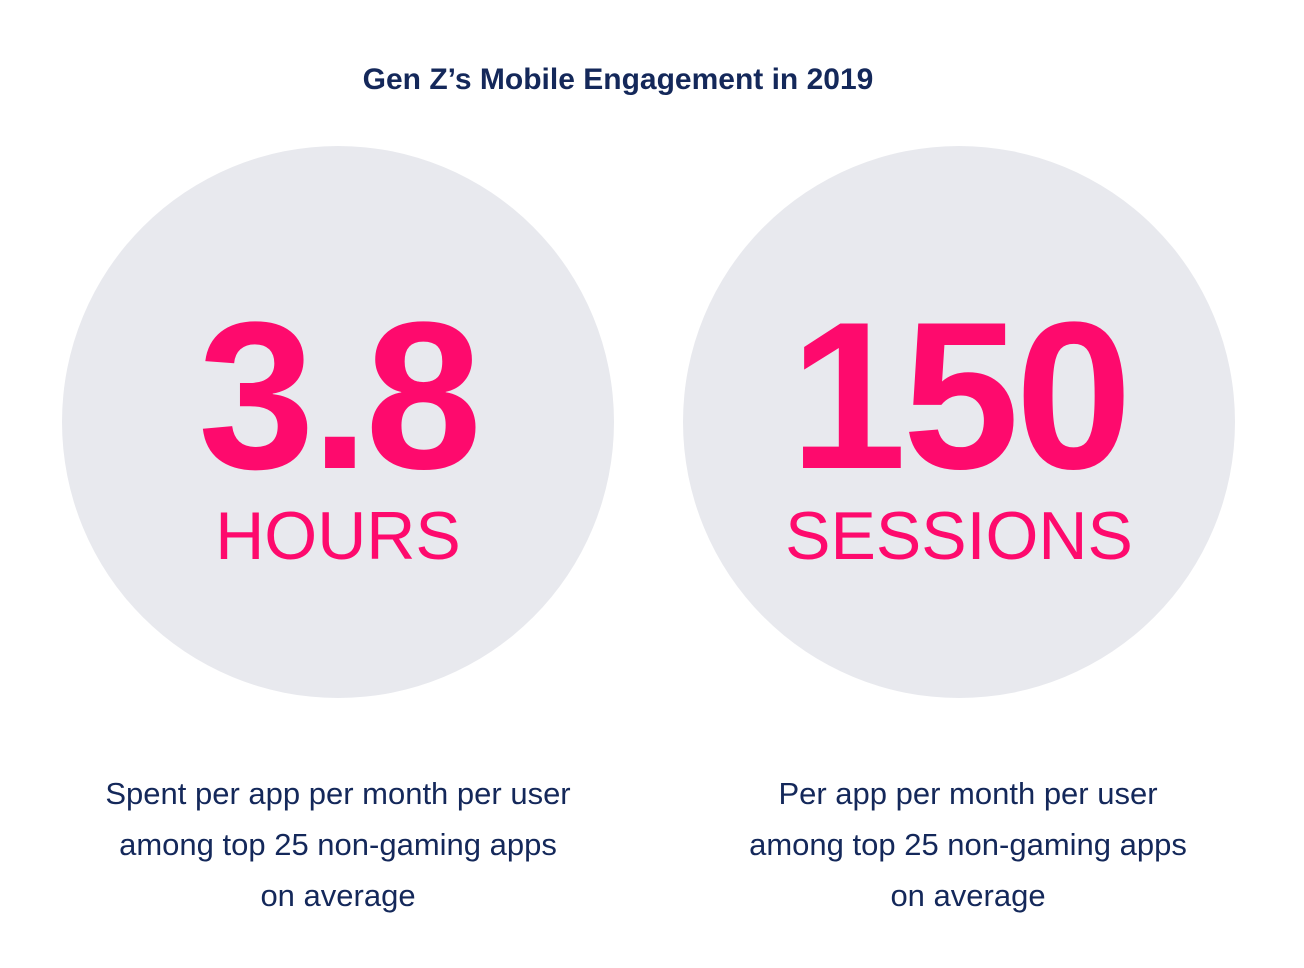 Image resolution: width=1304 pixels, height=968 pixels. What do you see at coordinates (959, 536) in the screenshot?
I see `stat-unit-sessions: SESSIONS` at bounding box center [959, 536].